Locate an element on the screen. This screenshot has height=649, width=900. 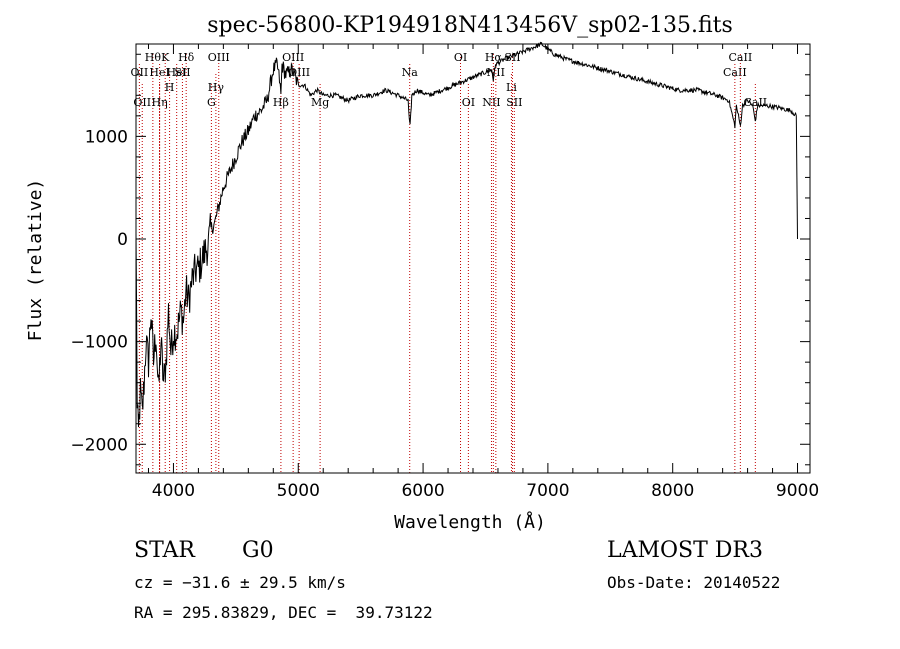
x-tick-label: 9000 is located at coordinates (797, 491).